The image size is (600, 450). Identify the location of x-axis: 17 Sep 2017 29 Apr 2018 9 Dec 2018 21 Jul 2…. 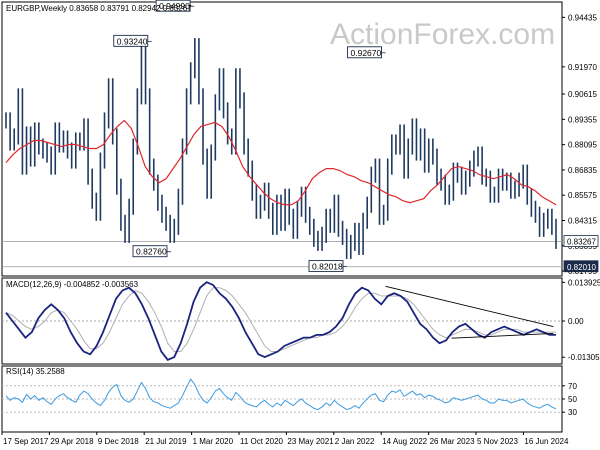
(285, 439).